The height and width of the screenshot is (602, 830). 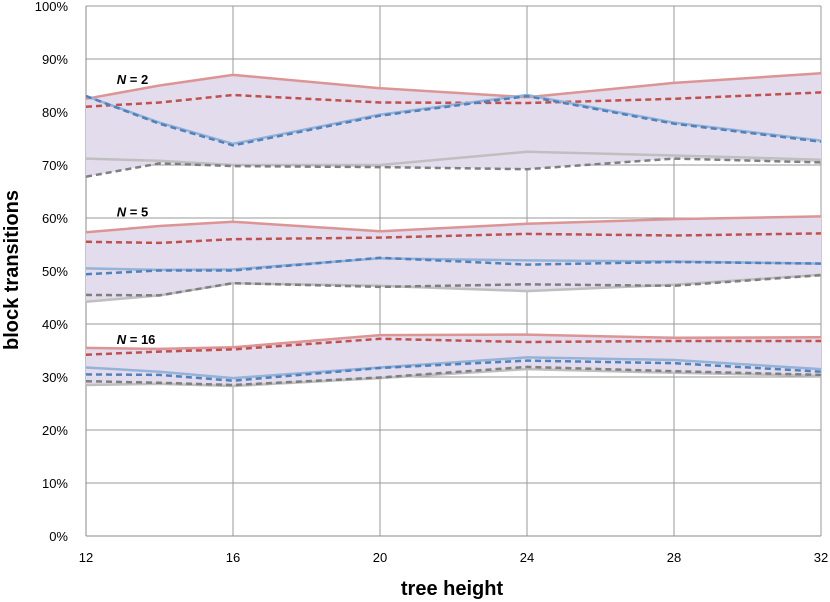 What do you see at coordinates (674, 557) in the screenshot?
I see `x-tick-label: 28` at bounding box center [674, 557].